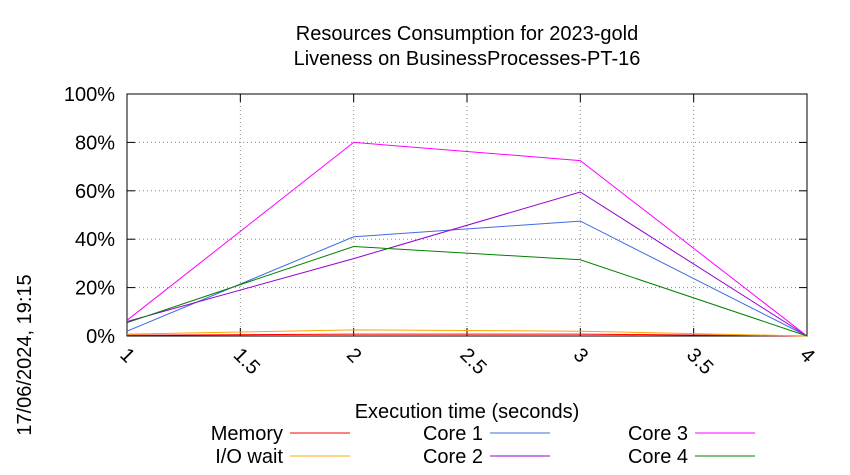 Image resolution: width=850 pixels, height=475 pixels. I want to click on x-tick-label: 3, so click(580, 355).